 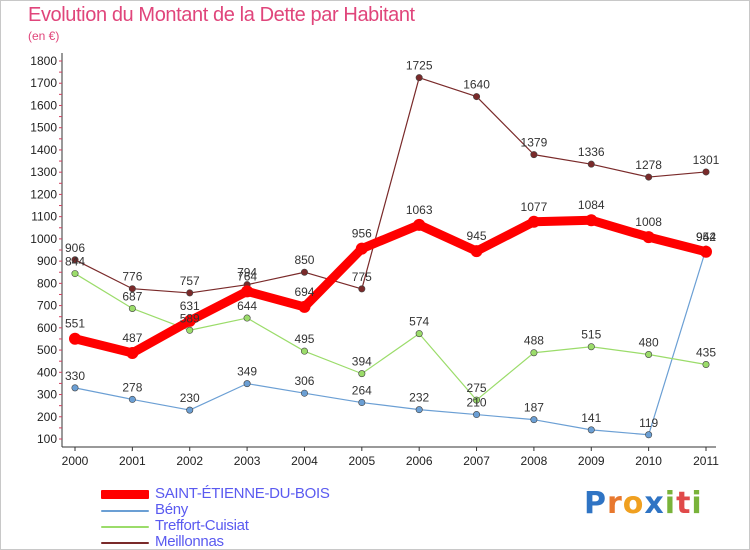 What do you see at coordinates (615, 503) in the screenshot?
I see `logo-letter: r` at bounding box center [615, 503].